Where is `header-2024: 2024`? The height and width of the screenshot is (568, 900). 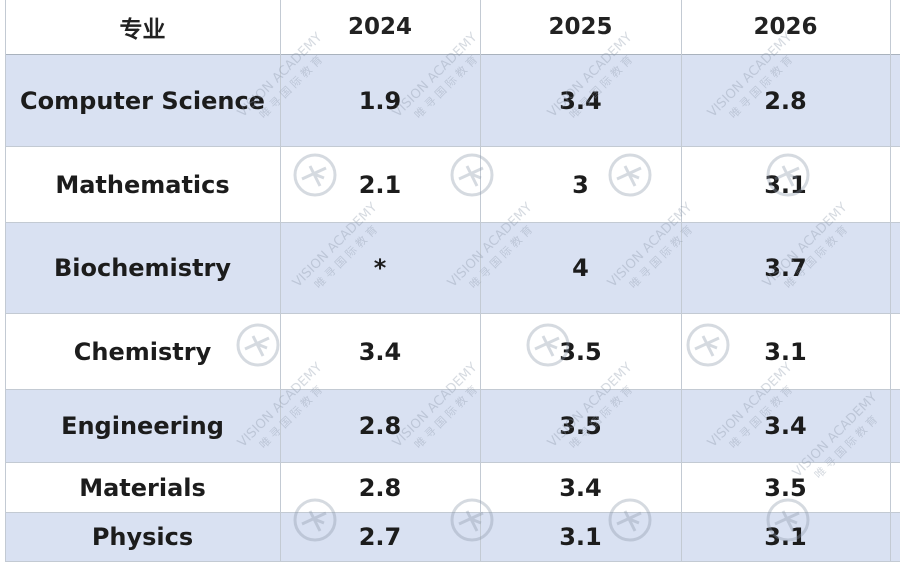 header-2024: 2024 is located at coordinates (379, 27).